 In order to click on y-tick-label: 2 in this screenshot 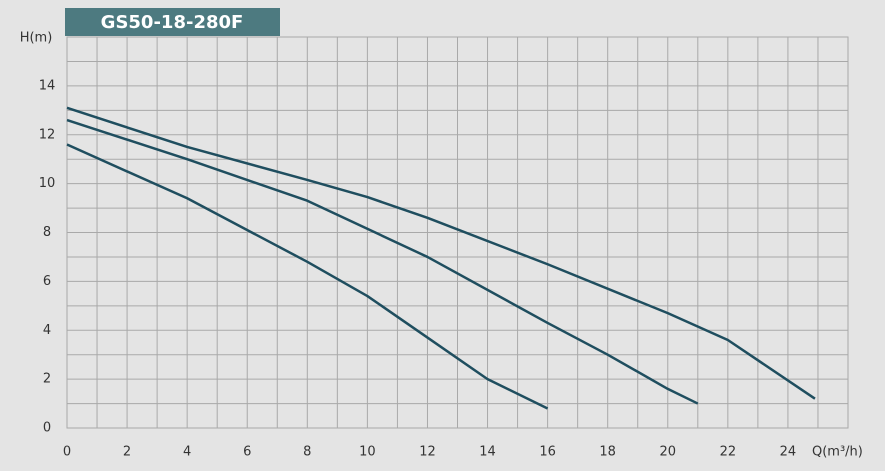, I will do `click(47, 379)`.